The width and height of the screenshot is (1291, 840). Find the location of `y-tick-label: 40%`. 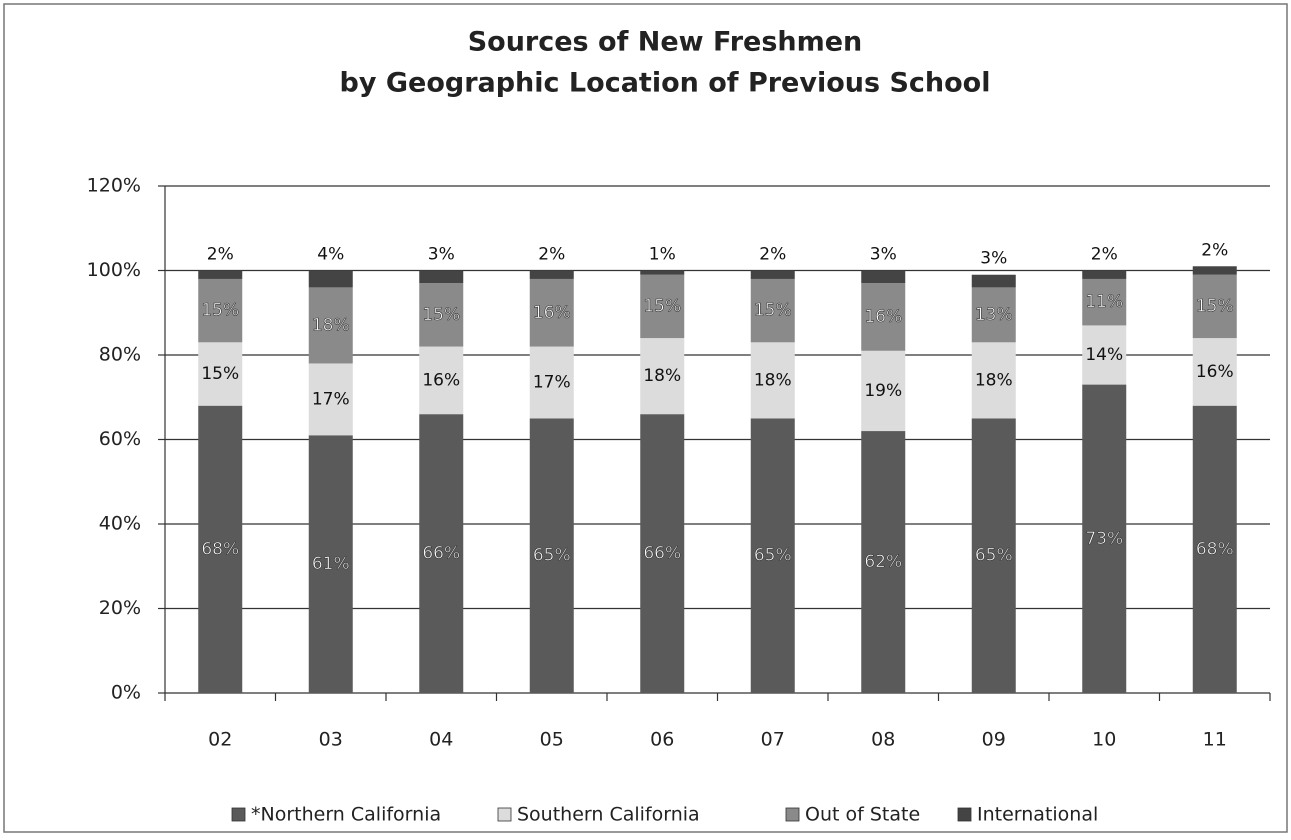

y-tick-label: 40% is located at coordinates (120, 524).